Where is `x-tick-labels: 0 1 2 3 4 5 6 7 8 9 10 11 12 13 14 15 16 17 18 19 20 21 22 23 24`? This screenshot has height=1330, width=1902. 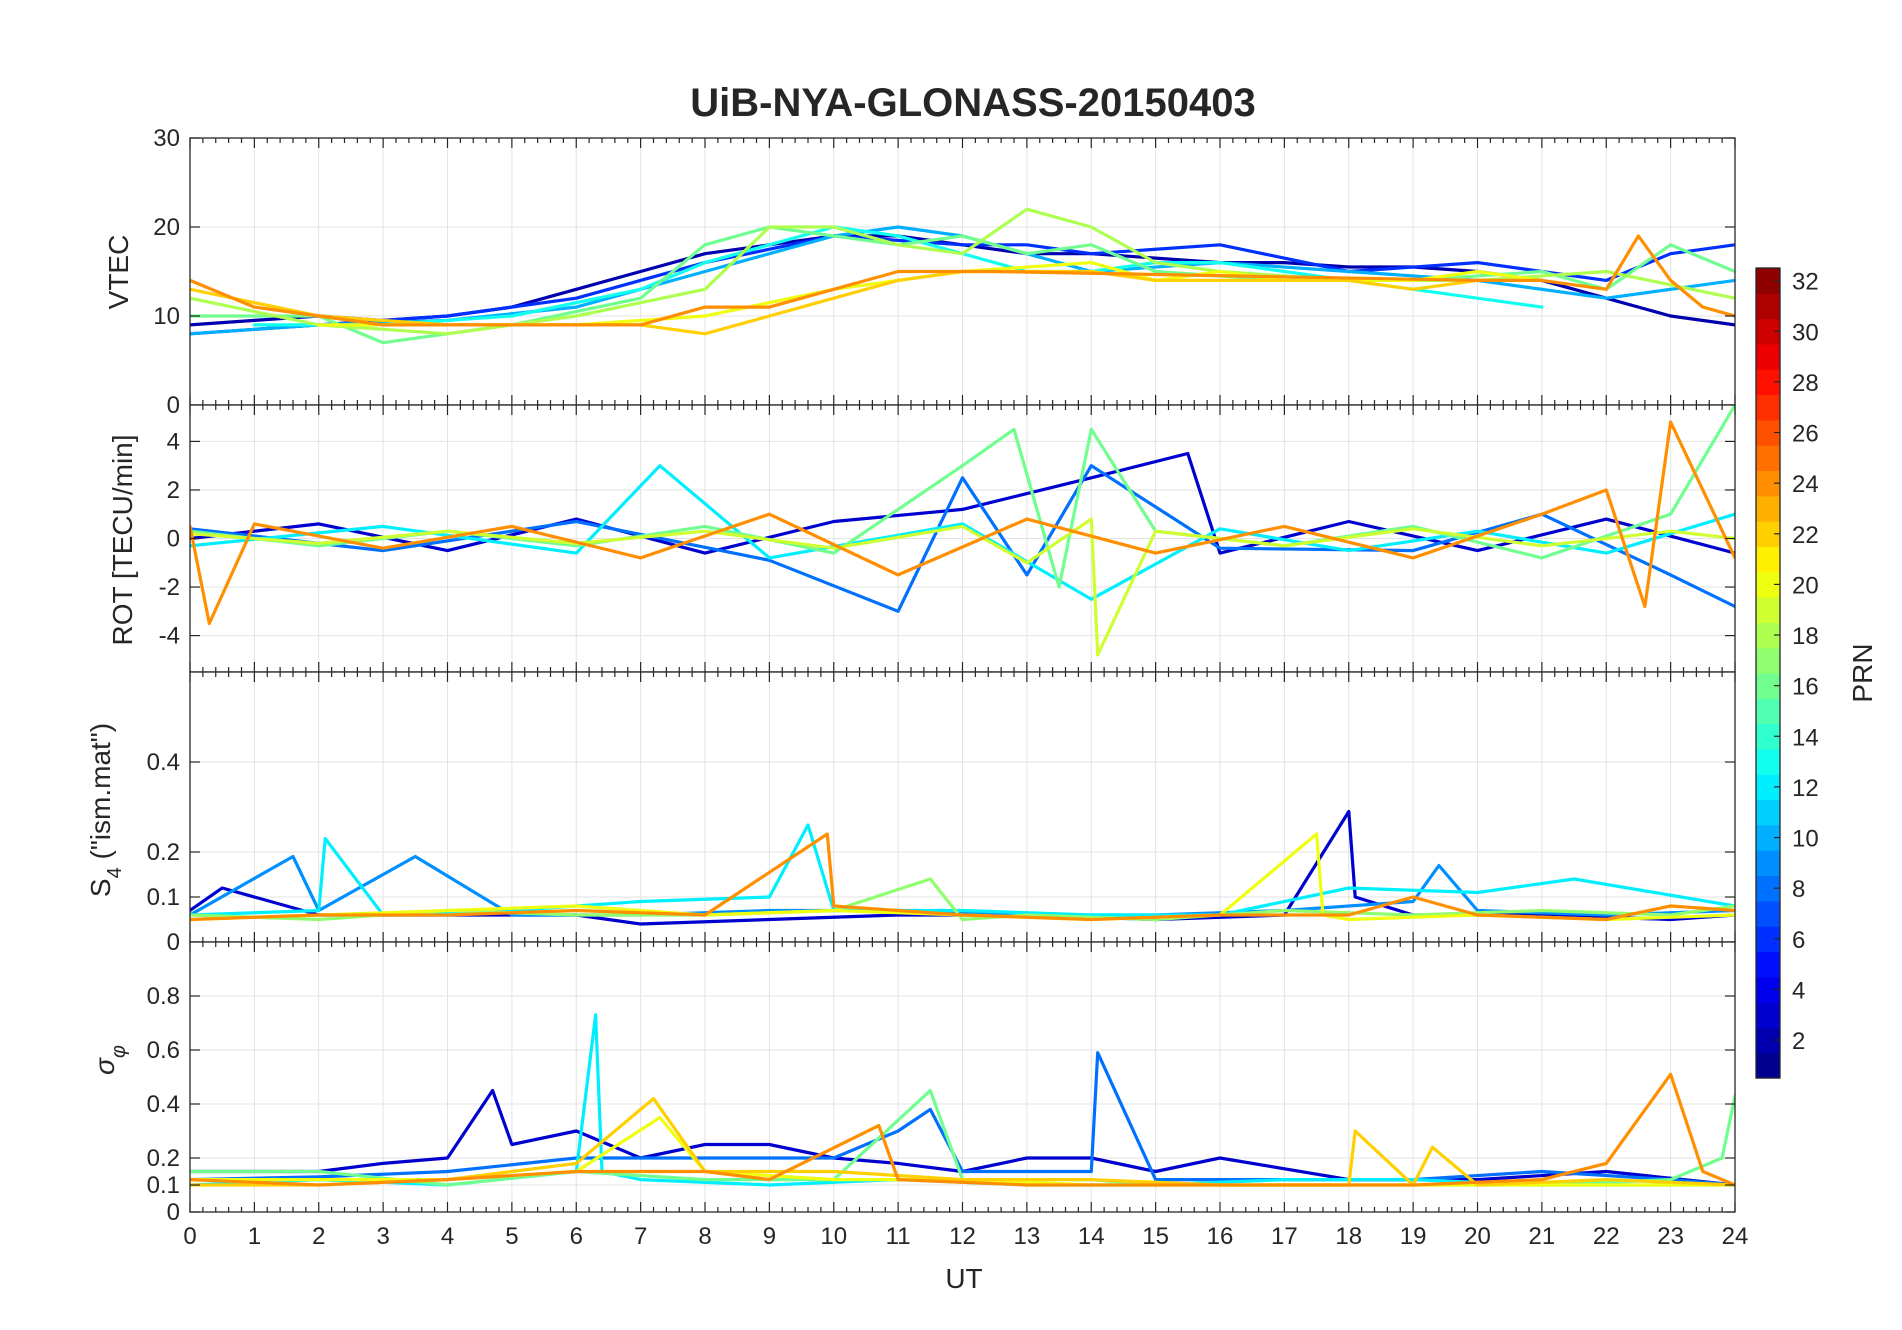
x-tick-labels: 0 1 2 3 4 5 6 7 8 9 10 11 12 13 14 15 16 17 18 19 20 21 22 23 24 is located at coordinates (965, 1236).